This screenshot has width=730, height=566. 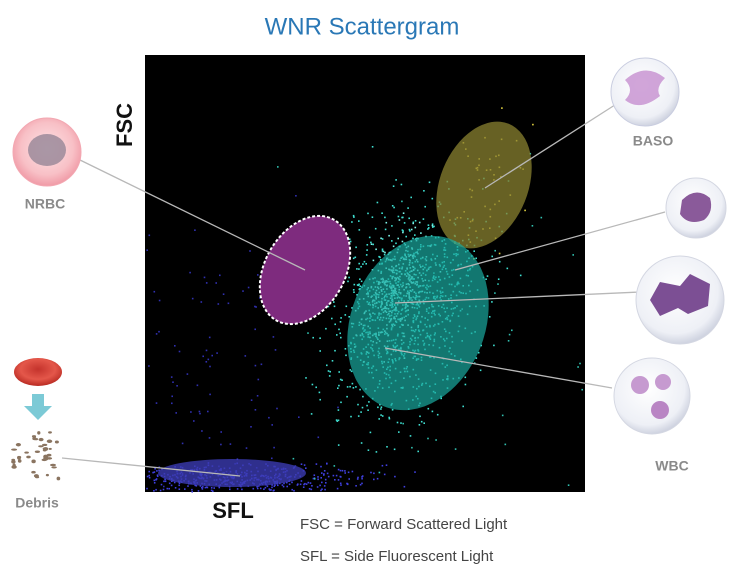 I want to click on wbc-cluster, so click(x=418, y=323).